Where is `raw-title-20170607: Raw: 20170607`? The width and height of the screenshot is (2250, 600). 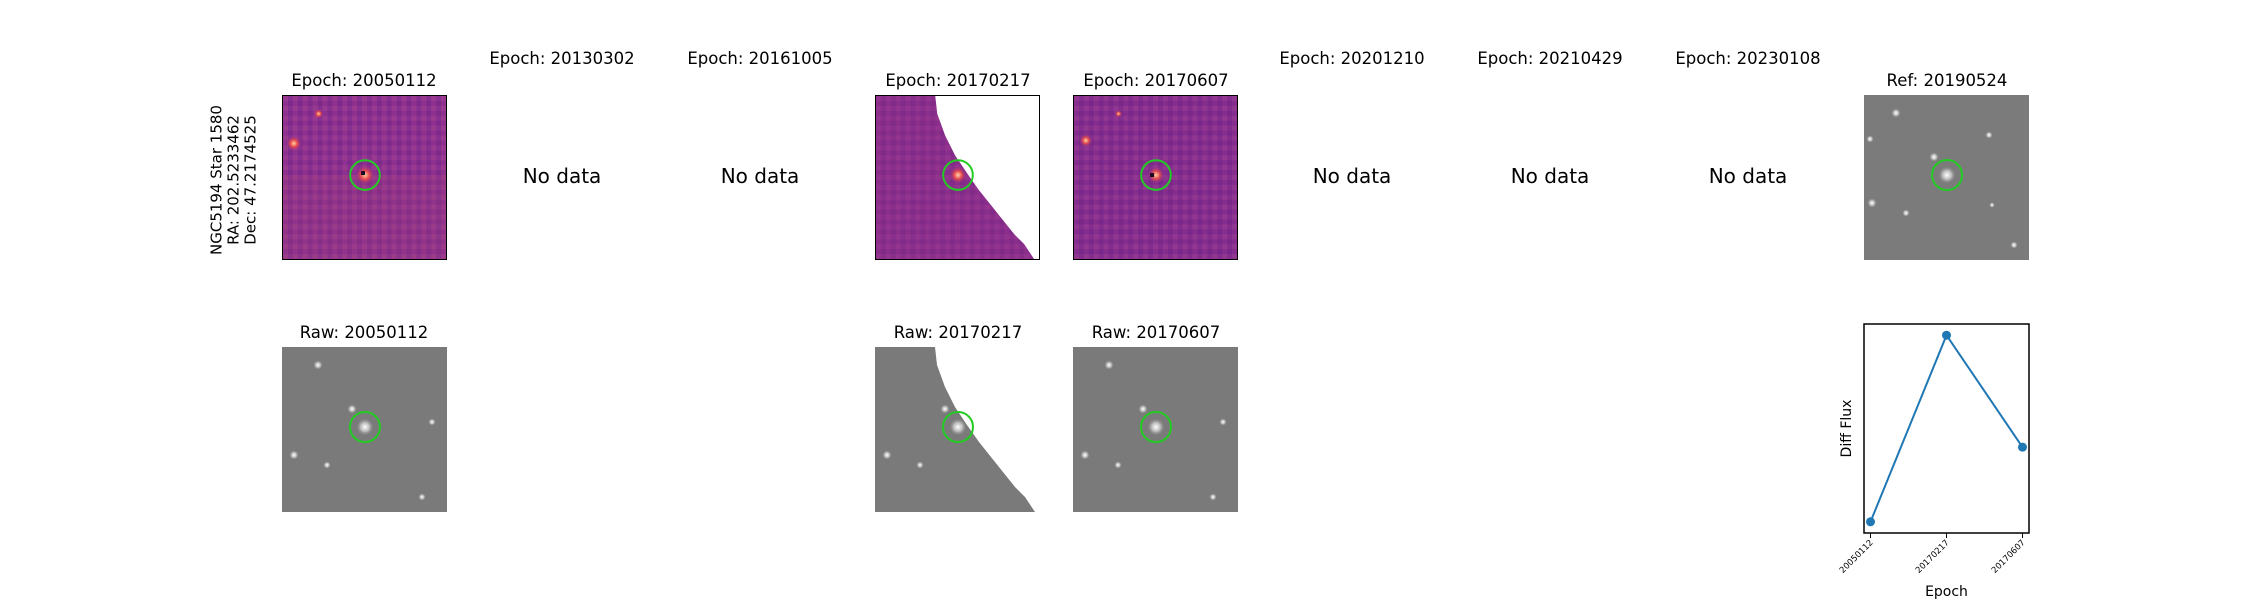
raw-title-20170607: Raw: 20170607 is located at coordinates (1156, 332).